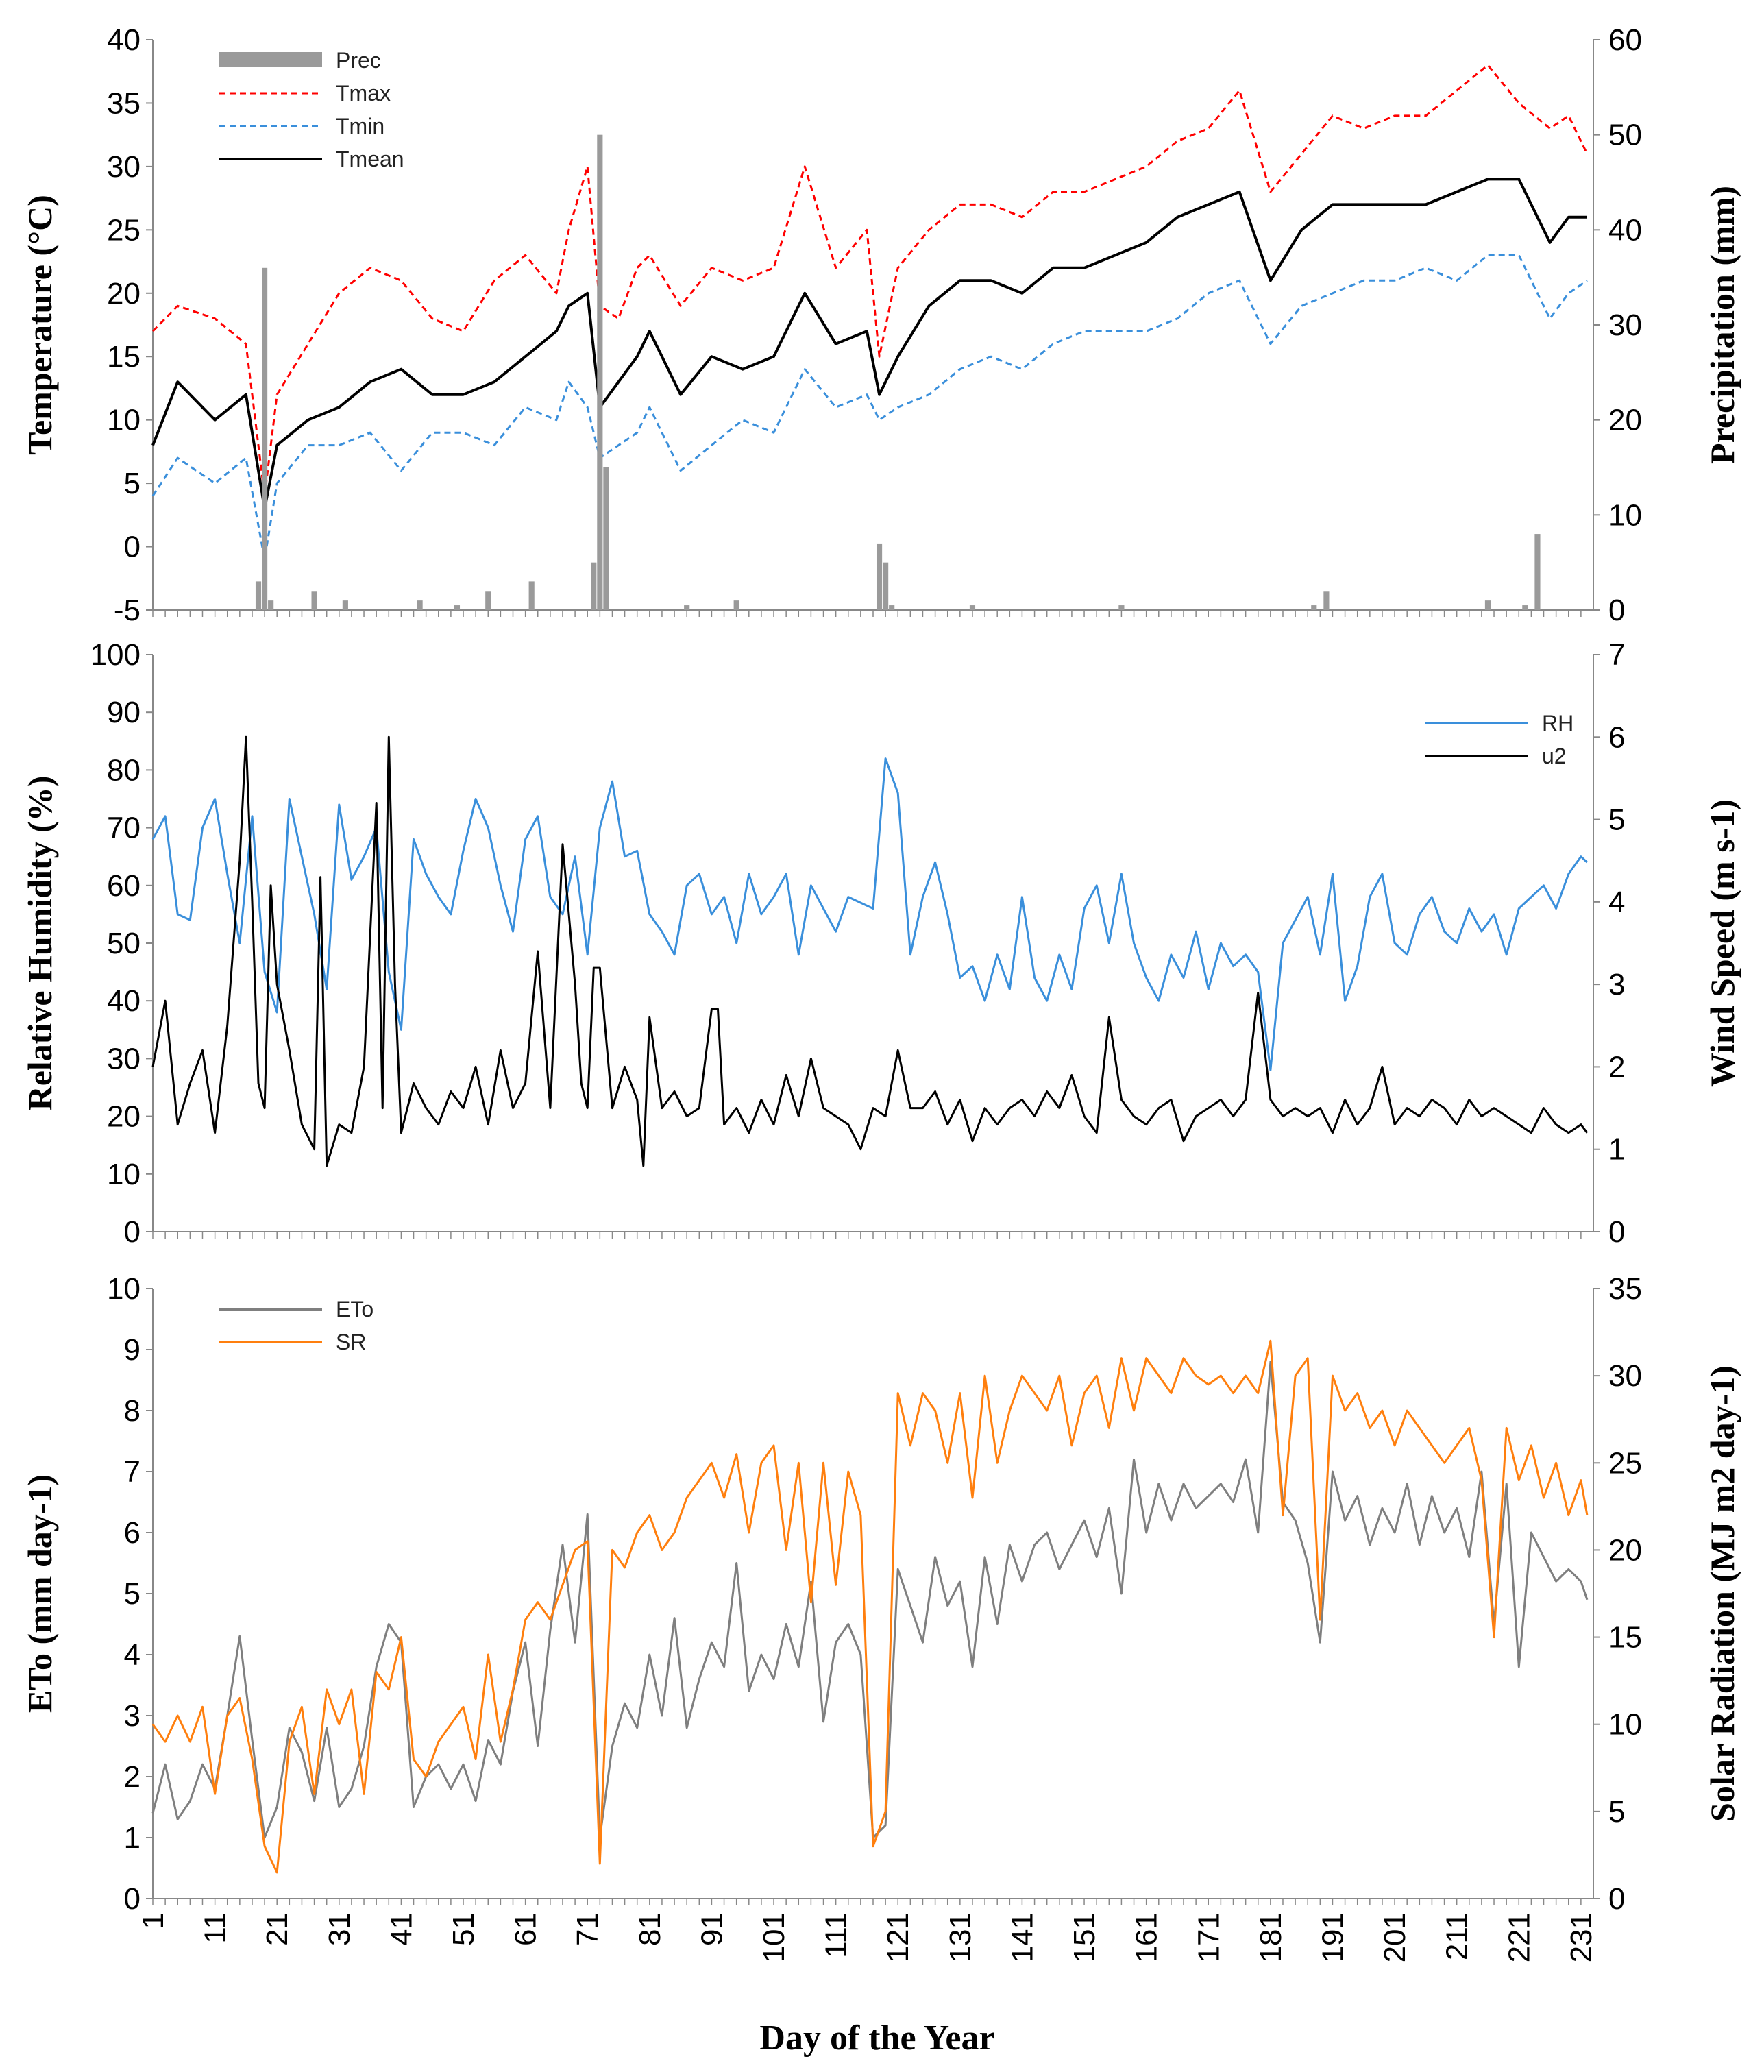 This screenshot has height=2072, width=1764. Describe the element at coordinates (1625, 1638) in the screenshot. I see `right-tick-label: 15` at that location.